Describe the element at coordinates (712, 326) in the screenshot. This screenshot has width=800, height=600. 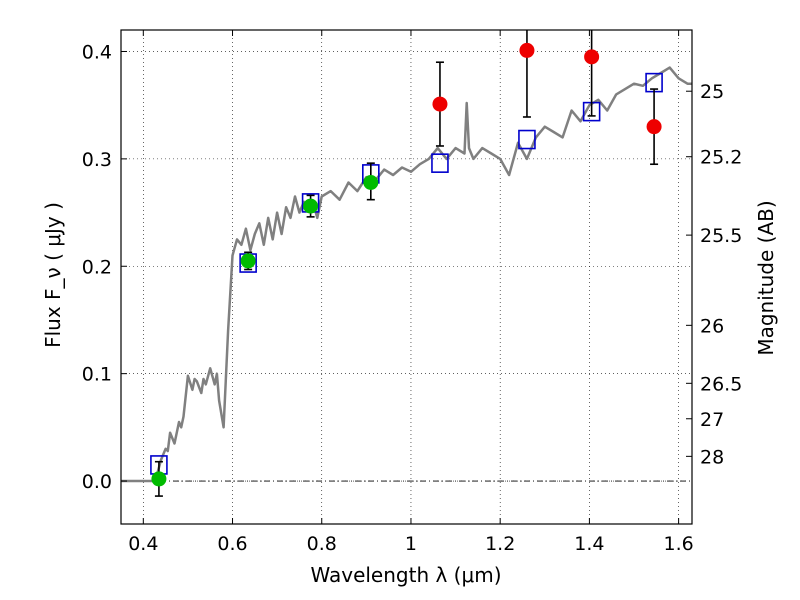
I see `mag-tick-label: 26` at that location.